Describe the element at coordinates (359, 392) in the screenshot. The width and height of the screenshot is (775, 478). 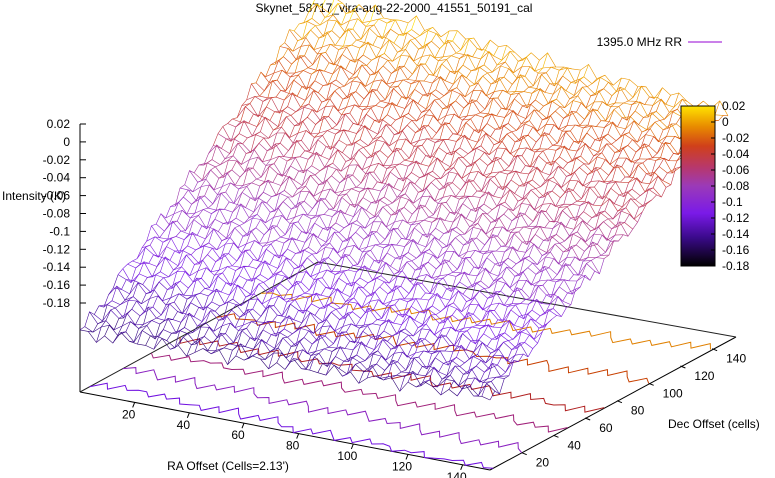
I see `contour-line` at that location.